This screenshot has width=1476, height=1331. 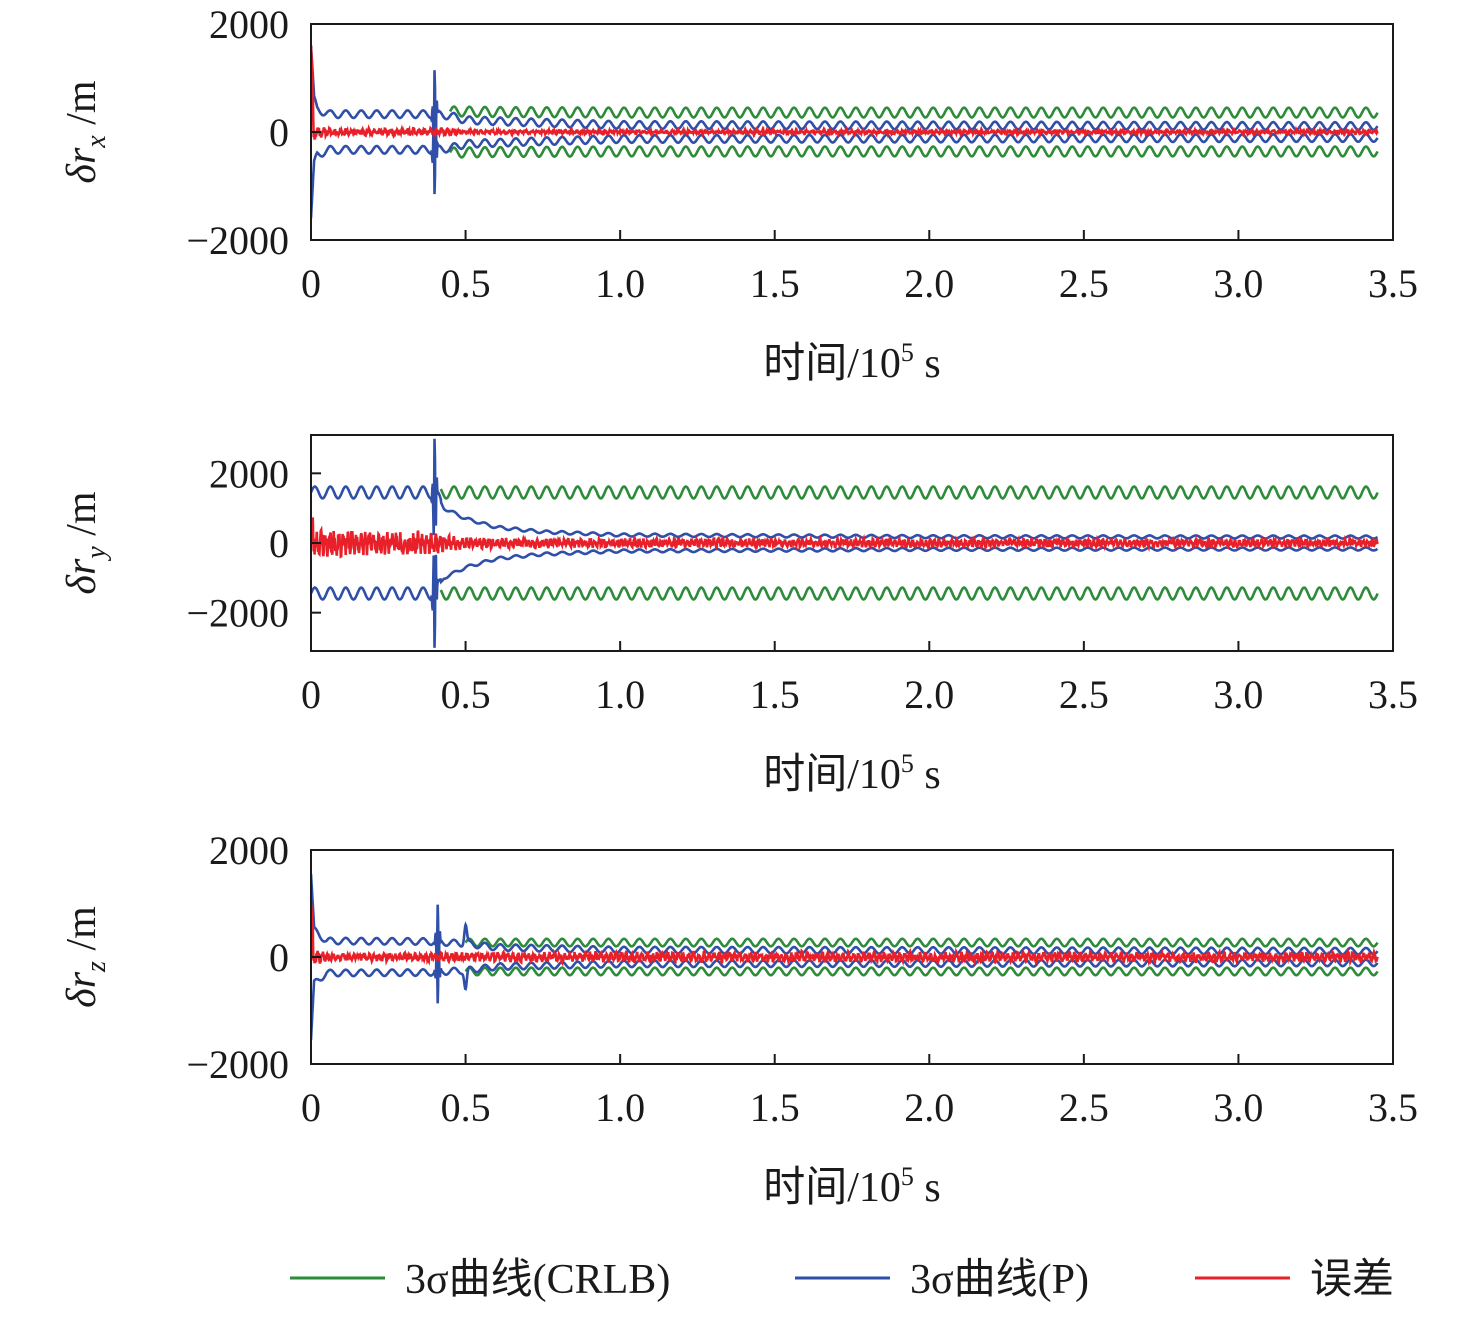 I want to click on legend-label: 3σ曲线(P), so click(x=999, y=1280).